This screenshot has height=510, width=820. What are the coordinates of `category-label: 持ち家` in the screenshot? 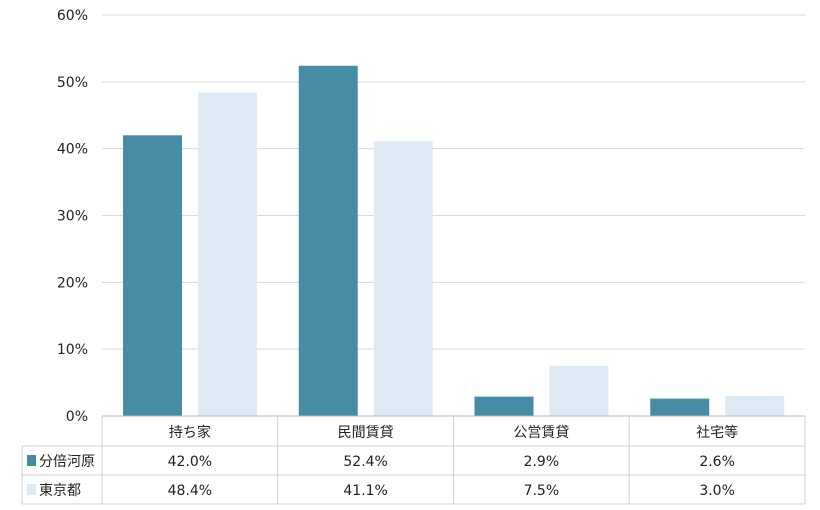 It's located at (190, 432).